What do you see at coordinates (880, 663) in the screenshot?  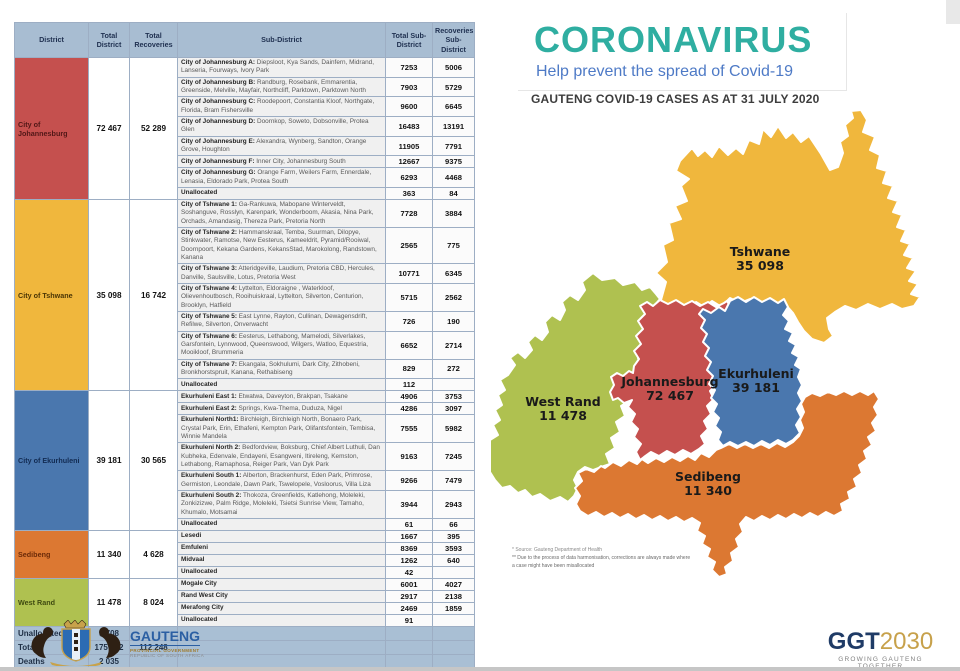 I see `ggt-tagline: GROWING GAUTENG TOGETHER` at bounding box center [880, 663].